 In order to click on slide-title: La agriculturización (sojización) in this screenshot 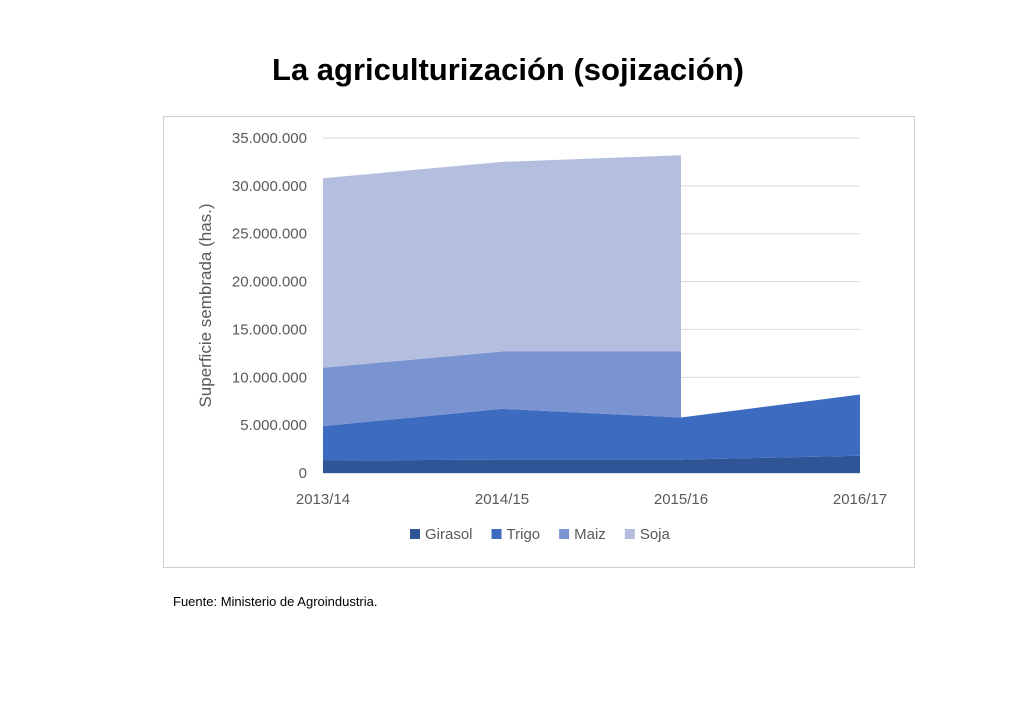, I will do `click(508, 69)`.